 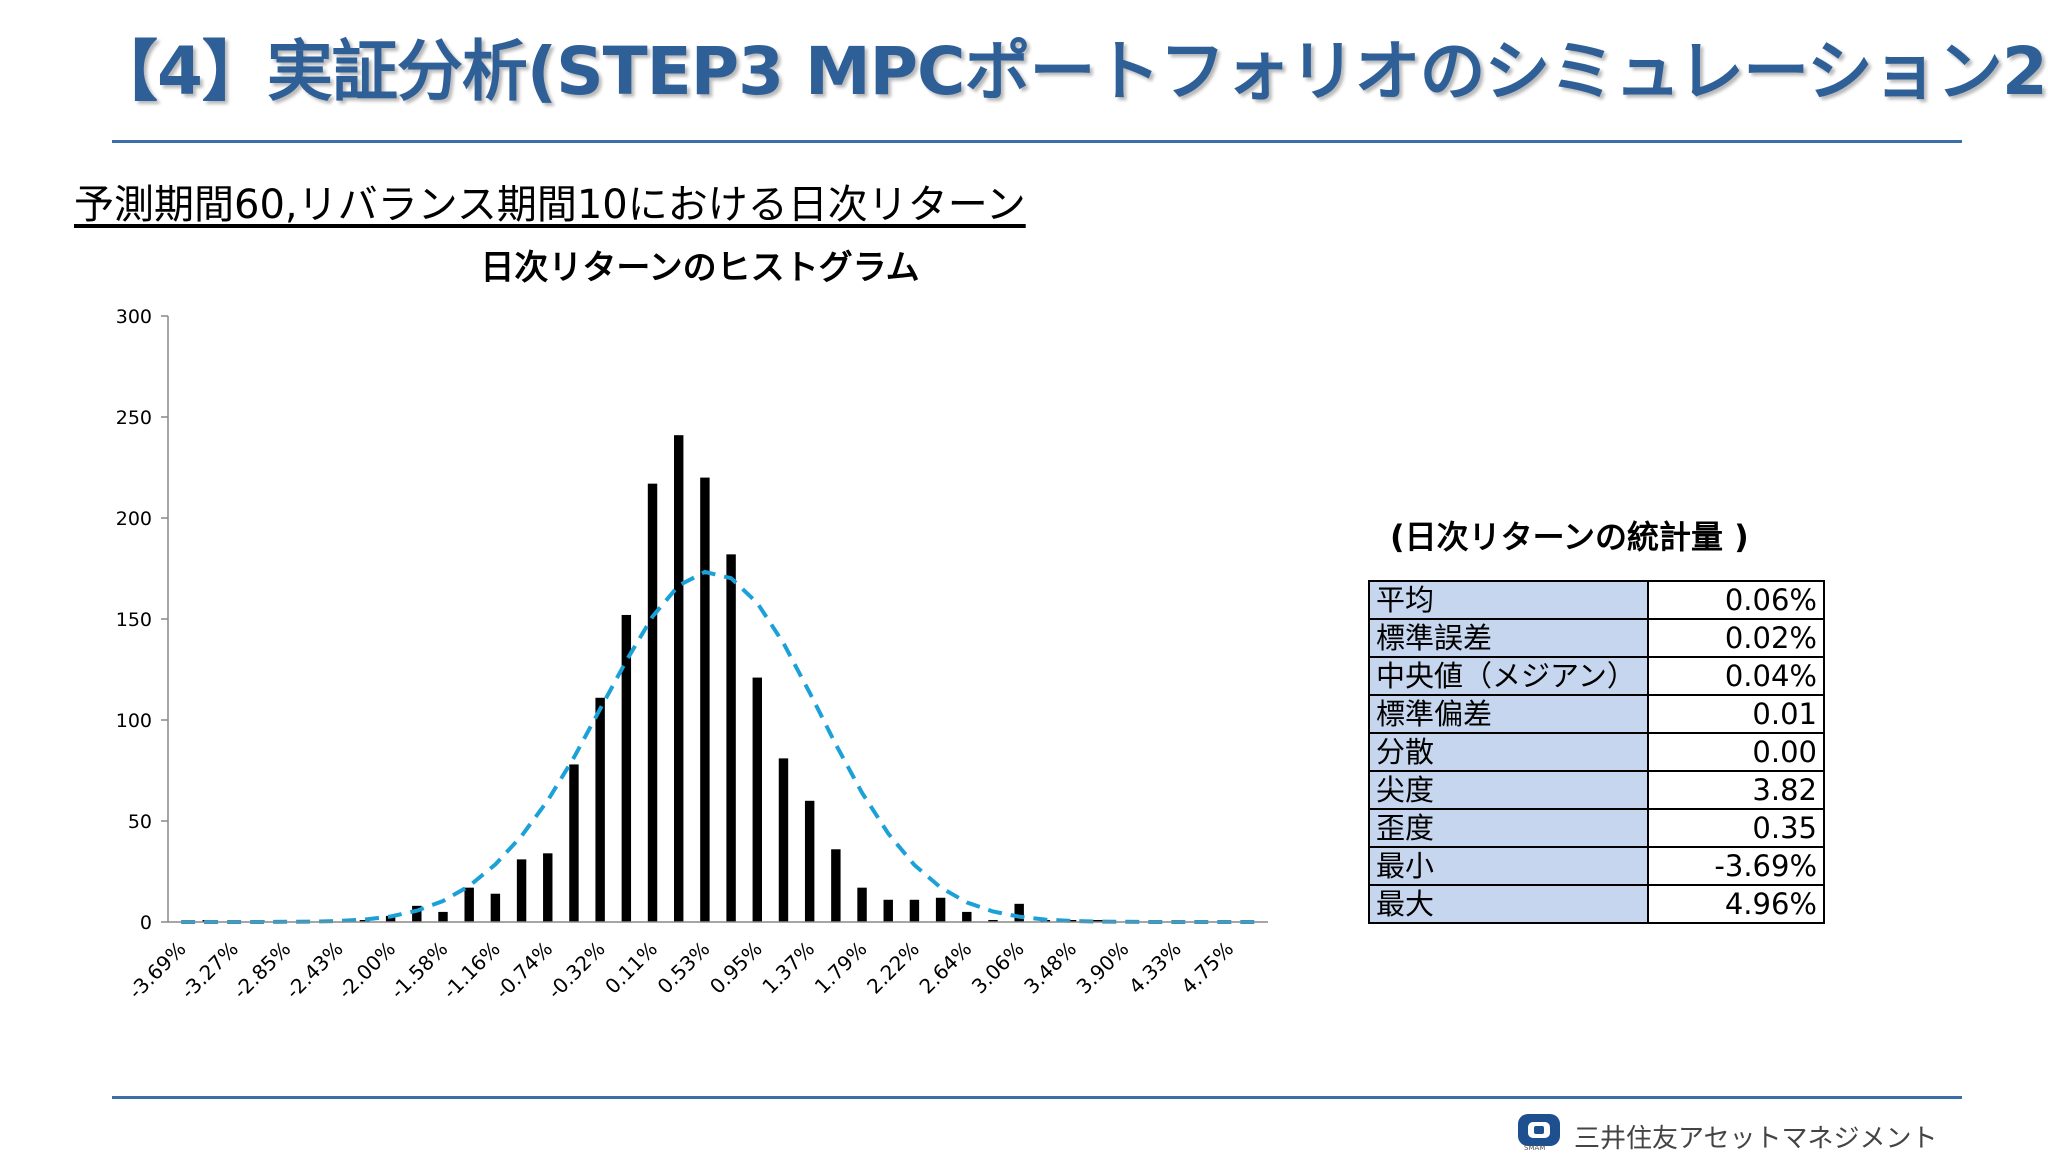 What do you see at coordinates (209, 970) in the screenshot?
I see `x-tick-label: -3.27%` at bounding box center [209, 970].